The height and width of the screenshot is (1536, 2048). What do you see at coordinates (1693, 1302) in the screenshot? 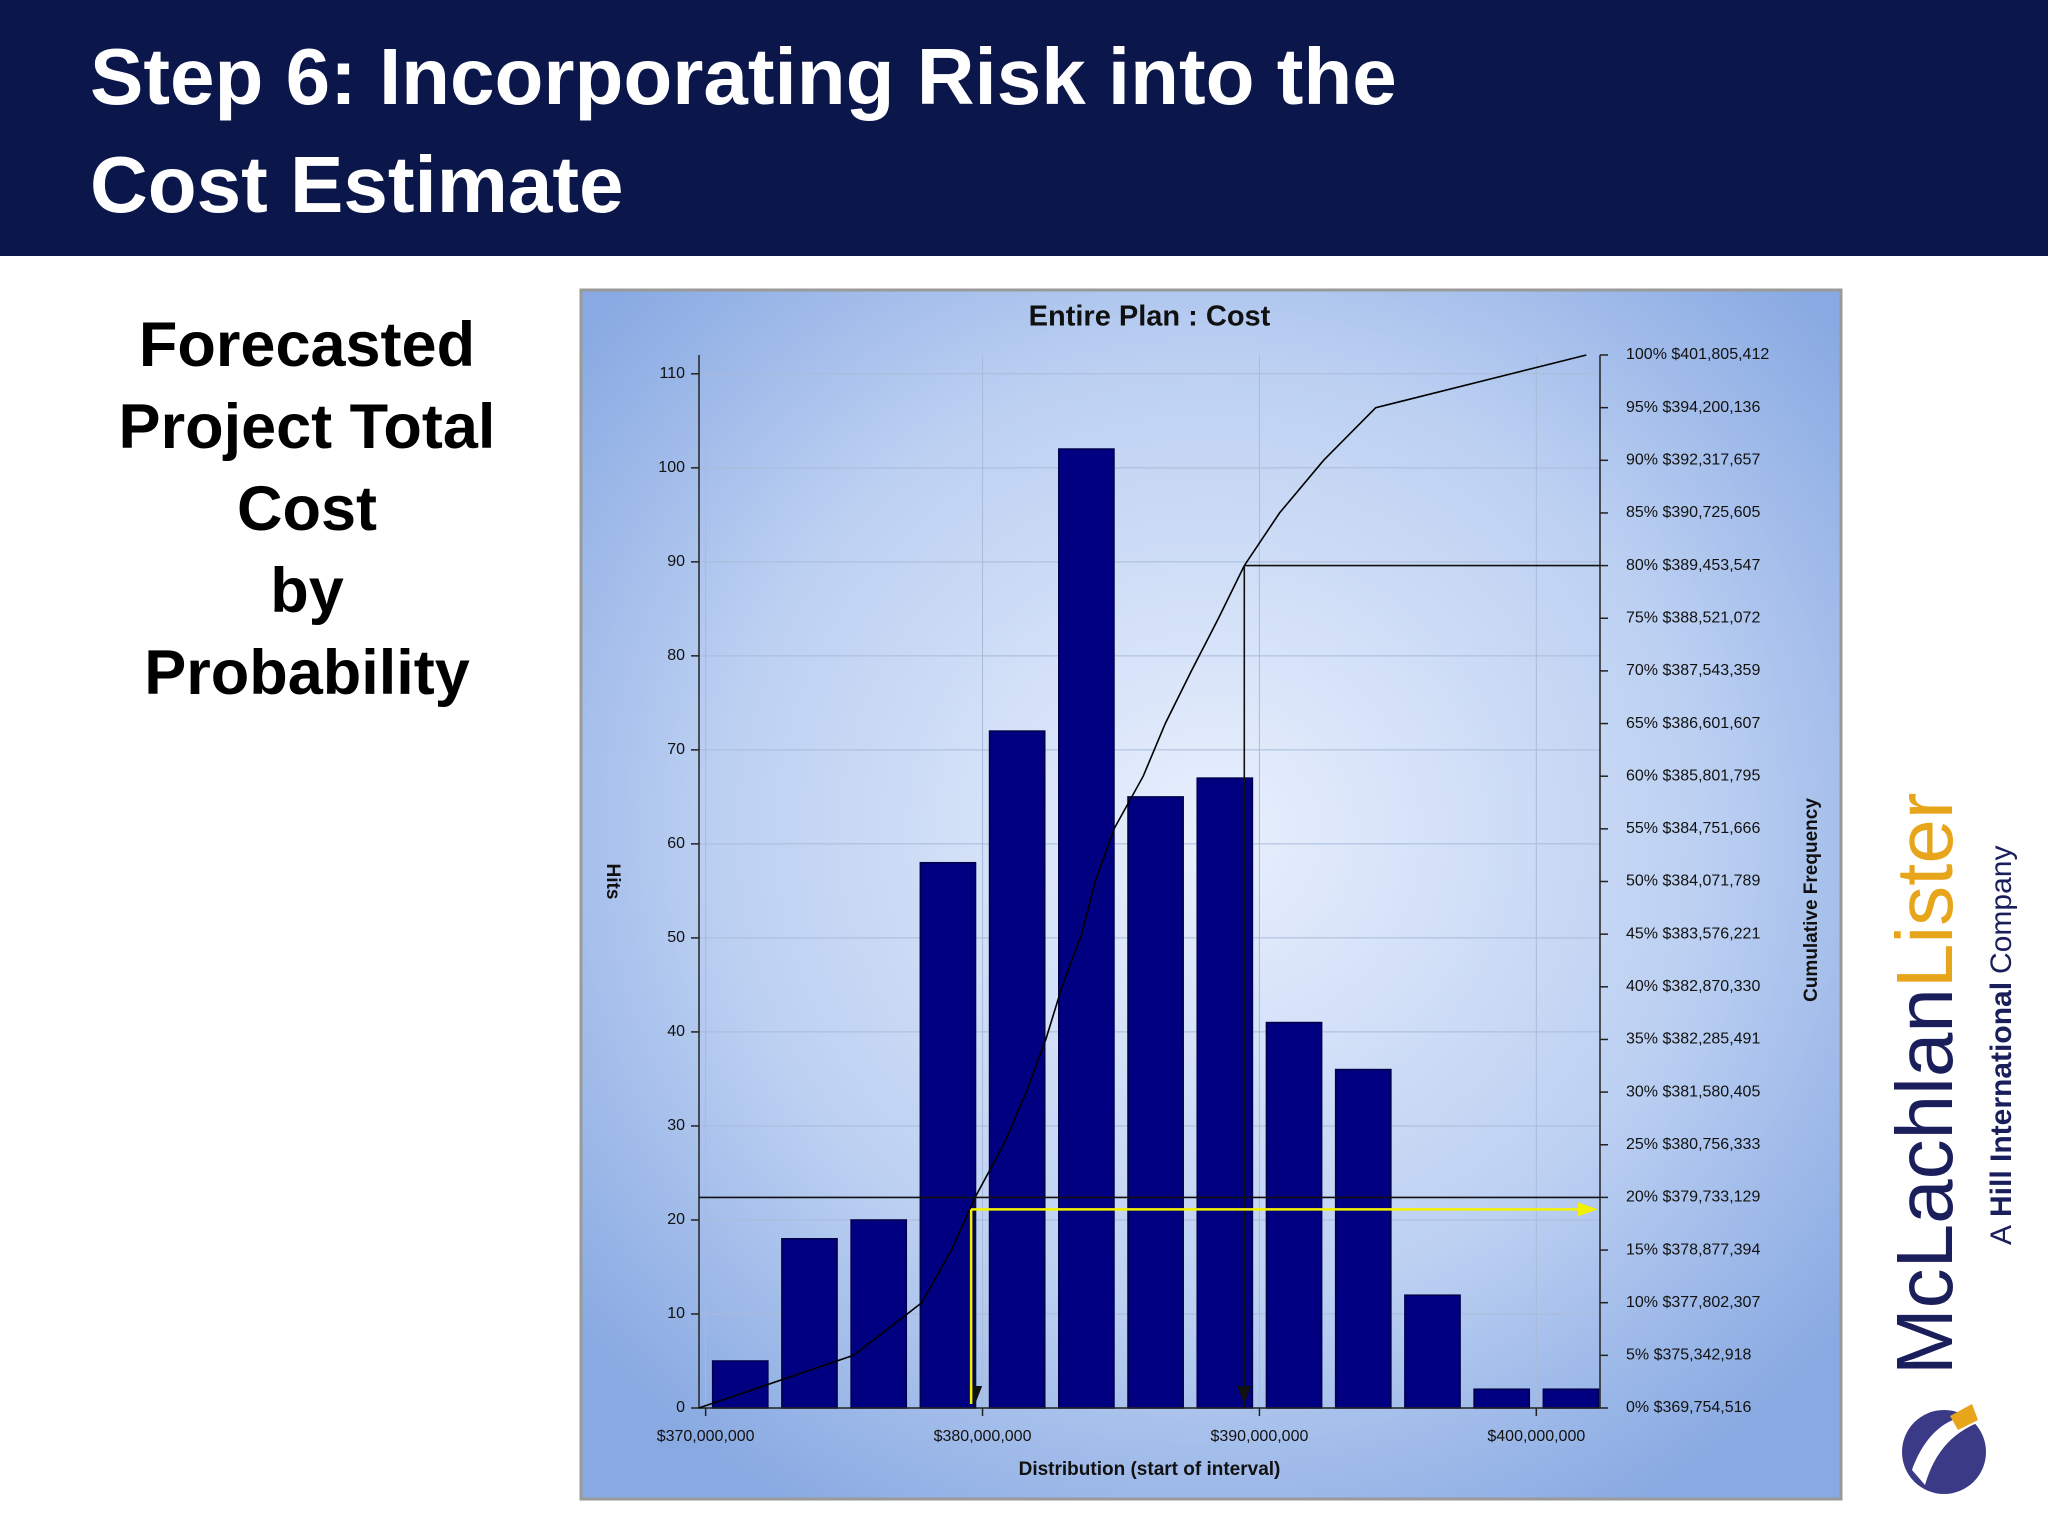
I see `y2-tick-label: 10% $377,802,307` at bounding box center [1693, 1302].